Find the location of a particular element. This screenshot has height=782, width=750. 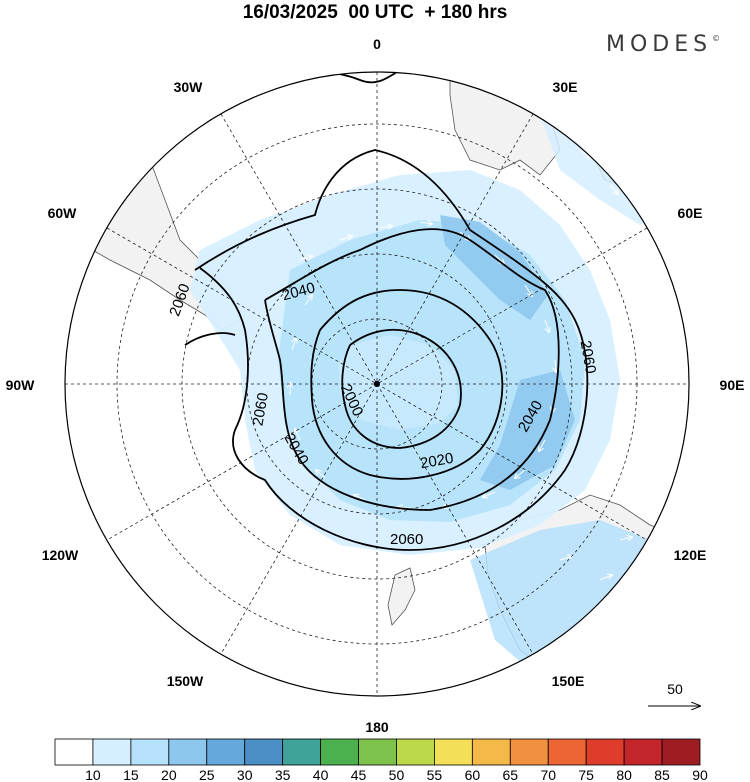

vector-reference: 50 is located at coordinates (674, 693).